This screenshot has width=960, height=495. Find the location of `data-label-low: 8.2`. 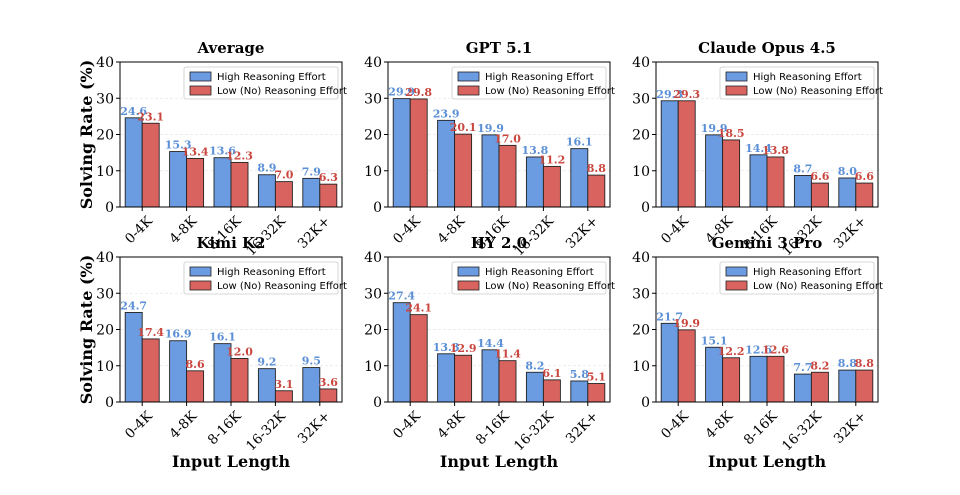

data-label-low: 8.2 is located at coordinates (819, 365).